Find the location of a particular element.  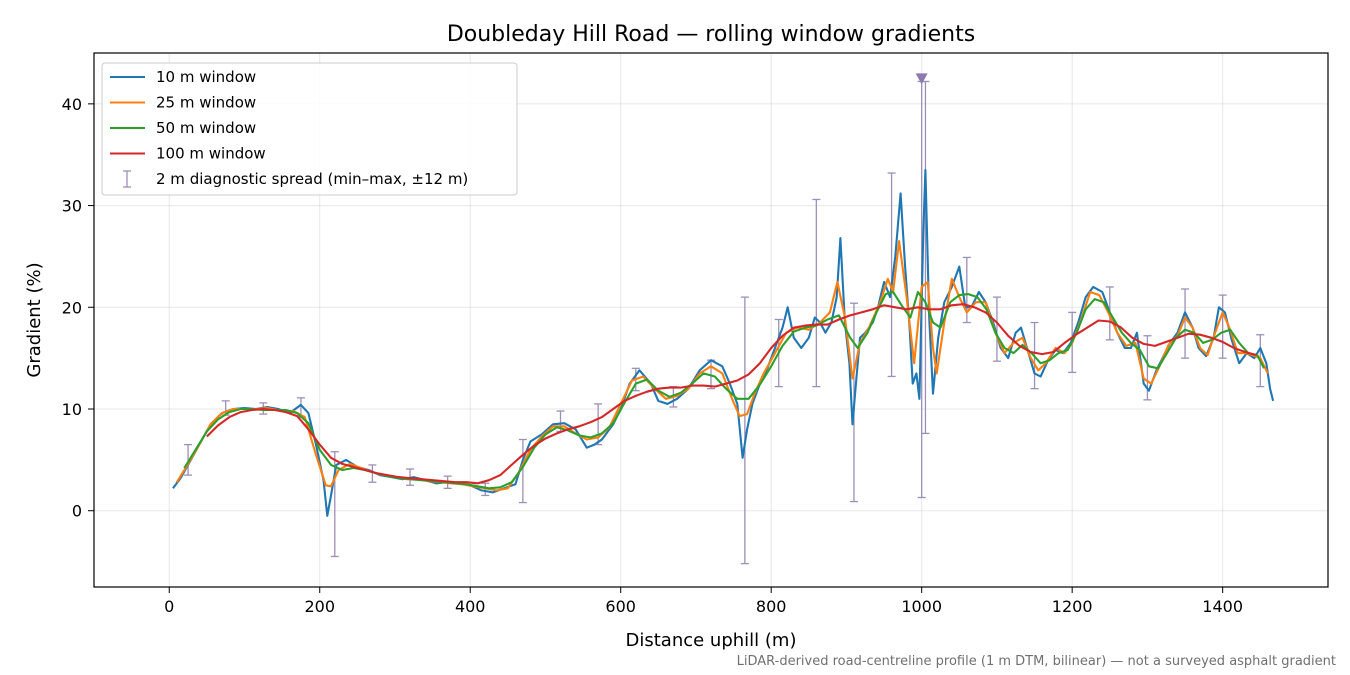

x-tick-label: 400 is located at coordinates (470, 606).